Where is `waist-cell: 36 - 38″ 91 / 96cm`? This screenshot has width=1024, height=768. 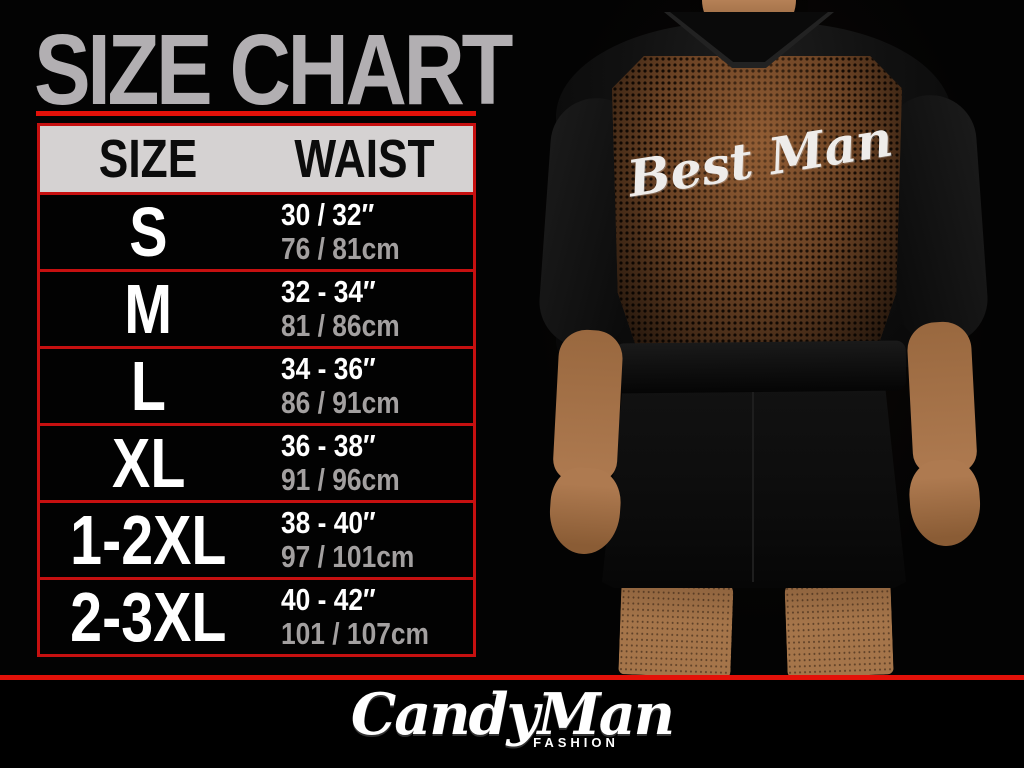
waist-cell: 36 - 38″ 91 / 96cm is located at coordinates (365, 463).